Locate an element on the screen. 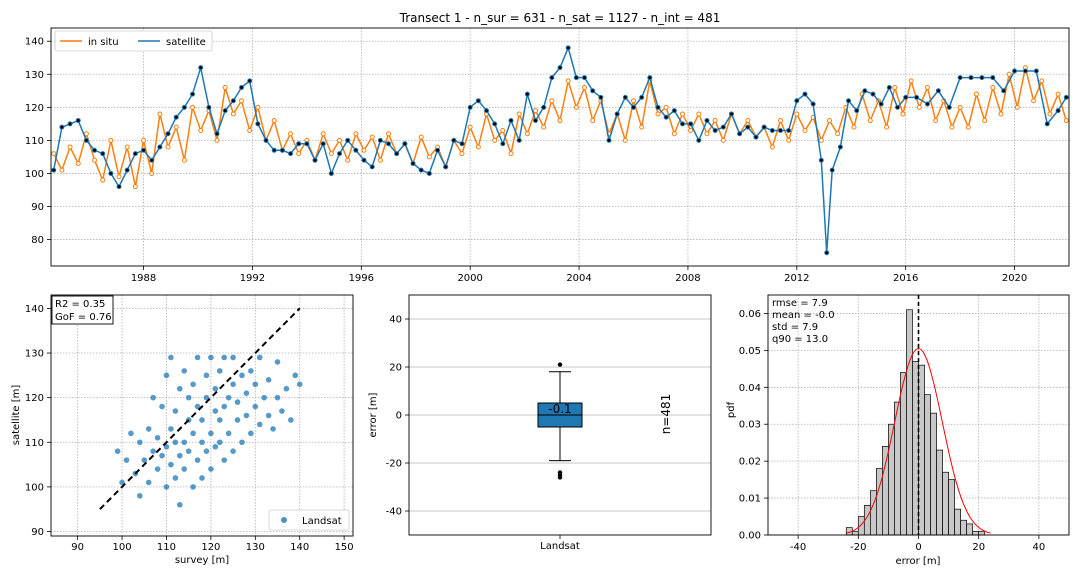 The width and height of the screenshot is (1080, 576). median-label: -0.1 is located at coordinates (559, 409).